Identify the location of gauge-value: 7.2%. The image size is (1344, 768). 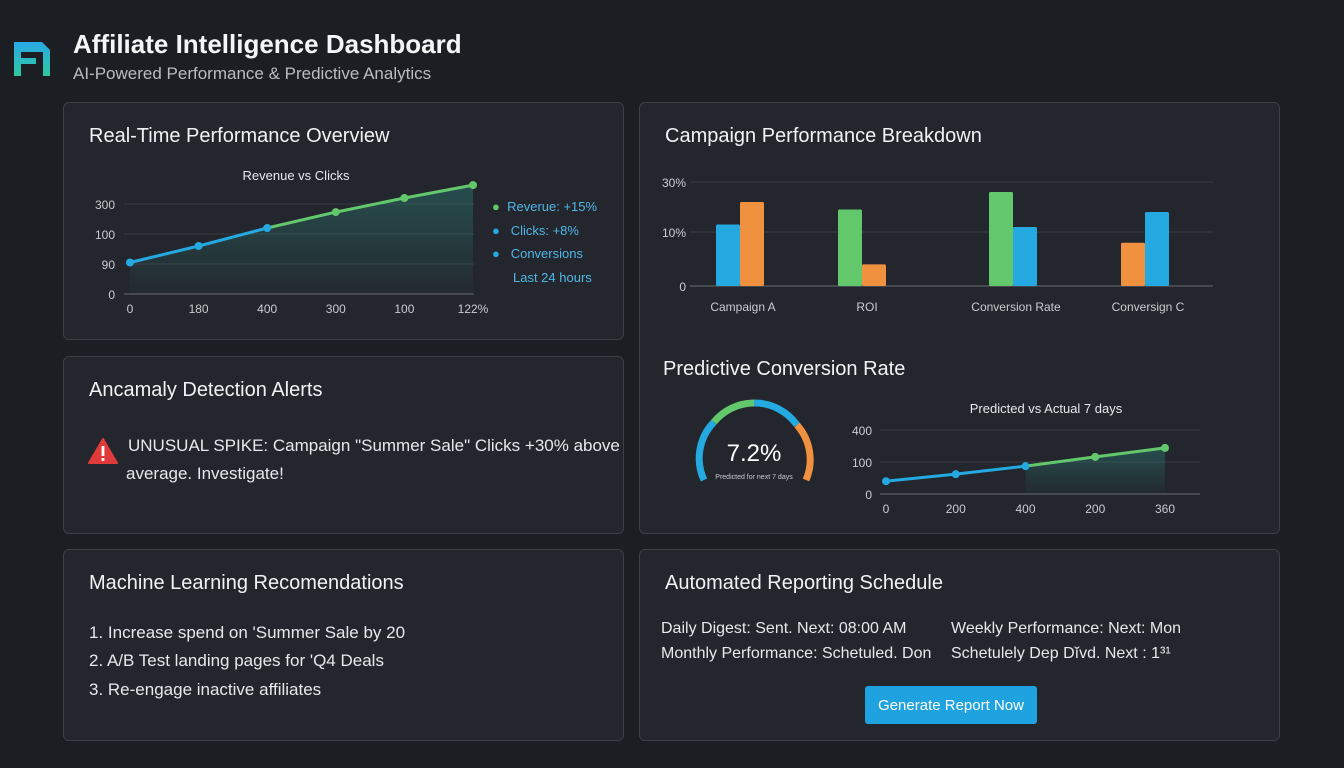
(754, 453).